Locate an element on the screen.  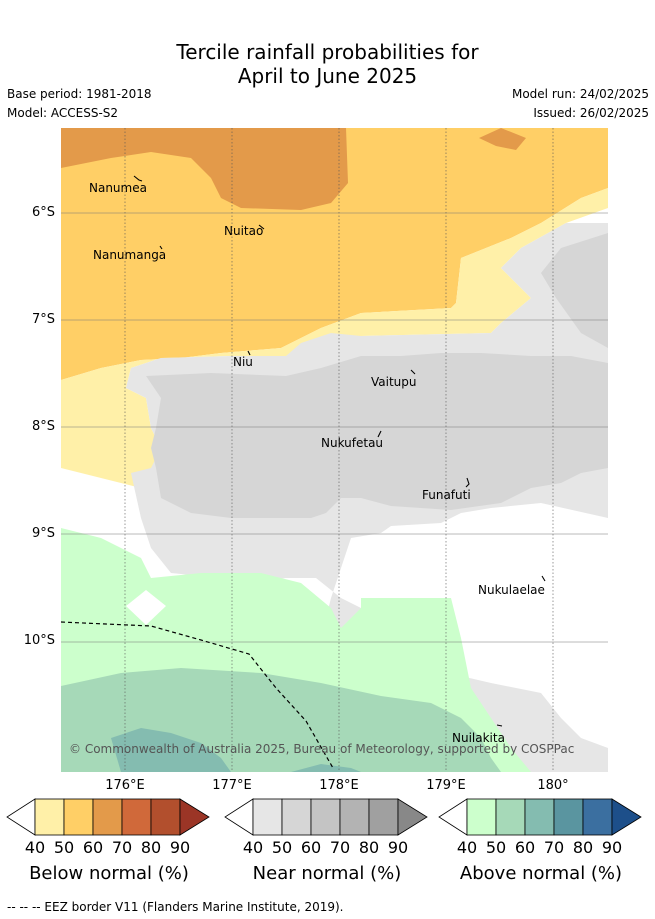
above-normal-60-patch is located at coordinates (326, 768).